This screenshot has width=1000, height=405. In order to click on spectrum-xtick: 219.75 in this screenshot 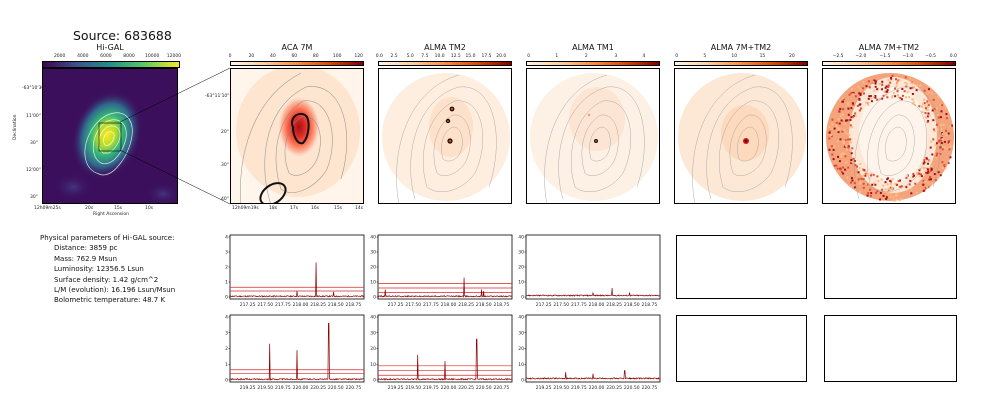, I will do `click(431, 388)`.